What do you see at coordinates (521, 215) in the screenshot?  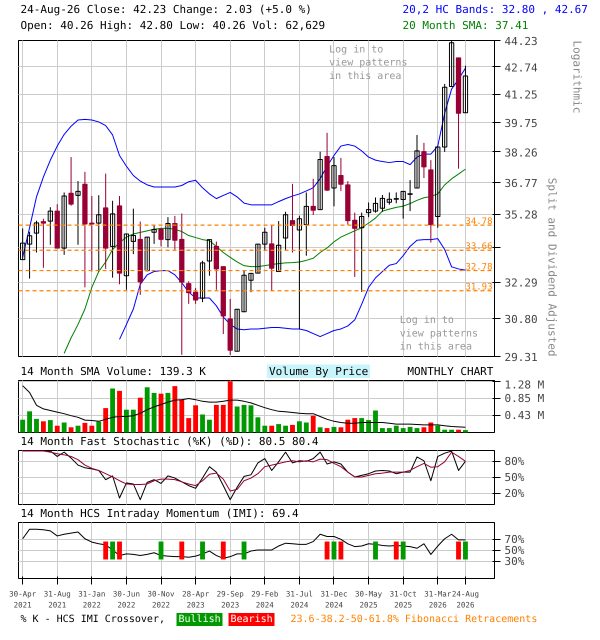 I see `y-tick-label: 35.28` at bounding box center [521, 215].